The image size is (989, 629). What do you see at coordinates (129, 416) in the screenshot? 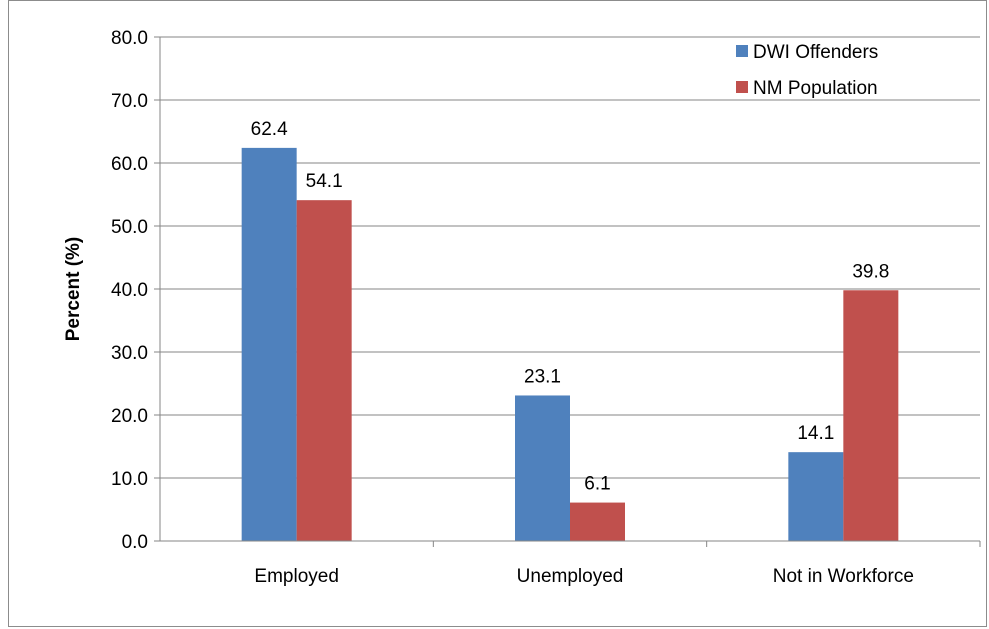
I see `y-tick-label: 20.0` at bounding box center [129, 416].